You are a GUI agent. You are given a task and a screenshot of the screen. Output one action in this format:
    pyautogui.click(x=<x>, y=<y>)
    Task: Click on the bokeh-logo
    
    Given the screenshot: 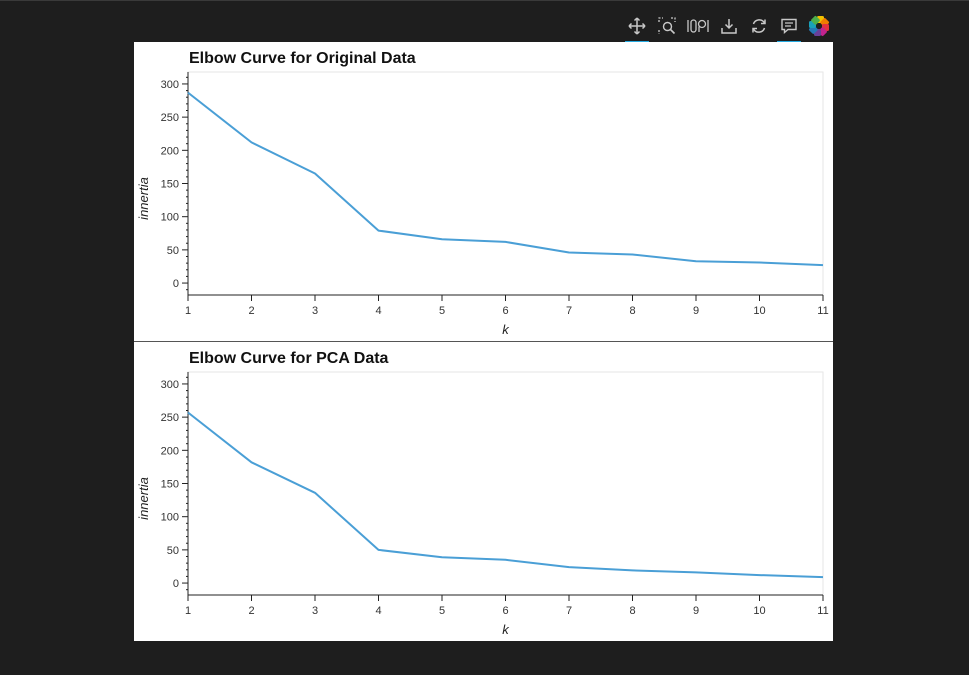 What is the action you would take?
    pyautogui.click(x=819, y=28)
    